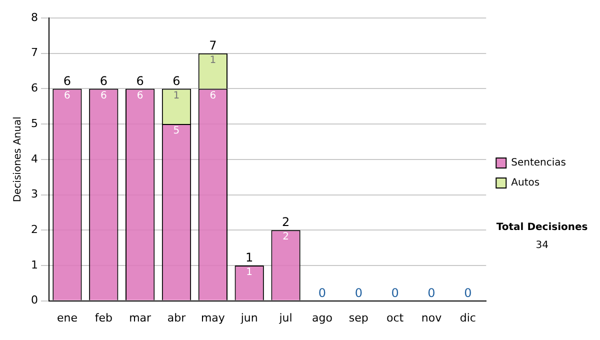  What do you see at coordinates (395, 317) in the screenshot?
I see `x-tick-label: oct` at bounding box center [395, 317].